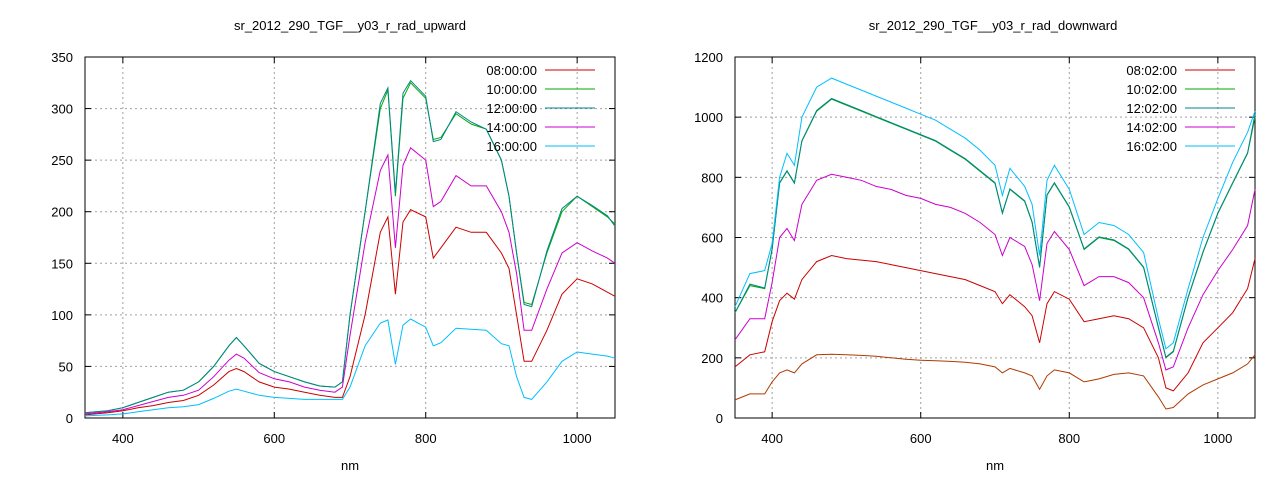 This screenshot has height=480, width=1280. Describe the element at coordinates (1151, 108) in the screenshot. I see `legend-label: 12:02:00` at that location.